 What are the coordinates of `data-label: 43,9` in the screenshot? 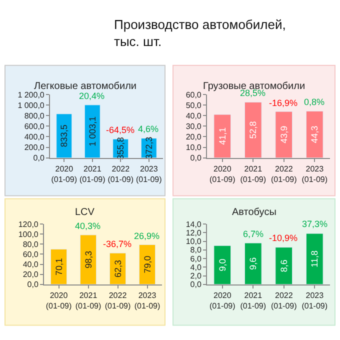 It's located at (283, 135).